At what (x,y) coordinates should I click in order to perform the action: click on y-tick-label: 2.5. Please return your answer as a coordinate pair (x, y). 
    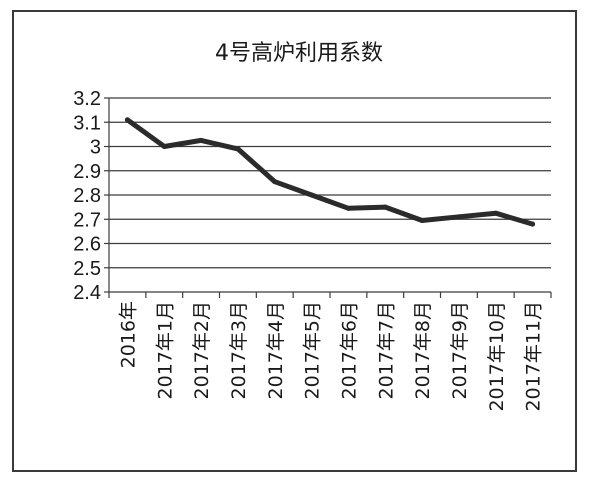
    Looking at the image, I should click on (87, 269).